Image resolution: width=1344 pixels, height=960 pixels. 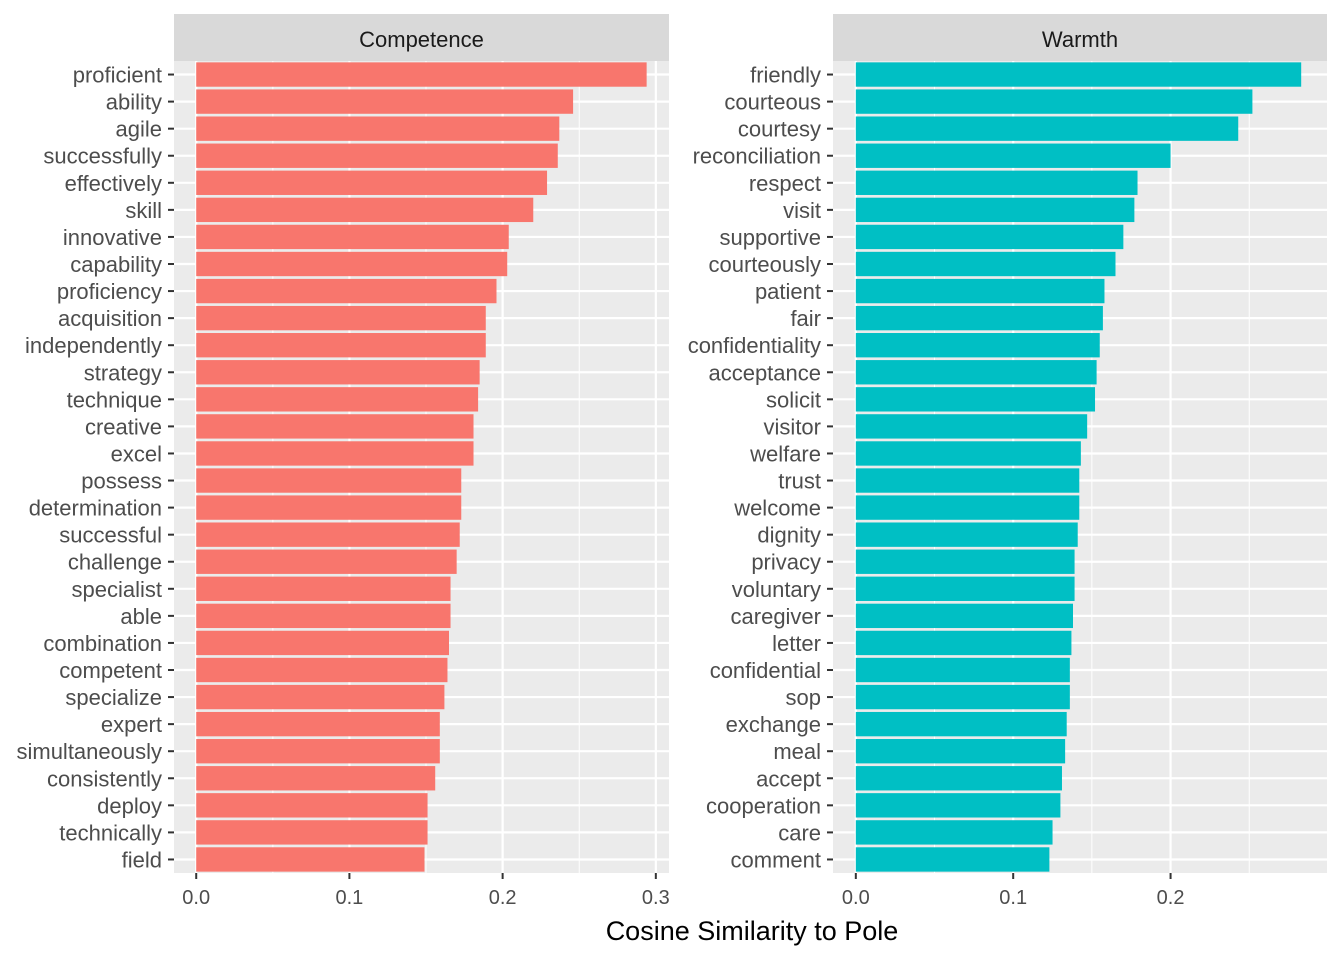 I want to click on category-label: meal, so click(x=797, y=751).